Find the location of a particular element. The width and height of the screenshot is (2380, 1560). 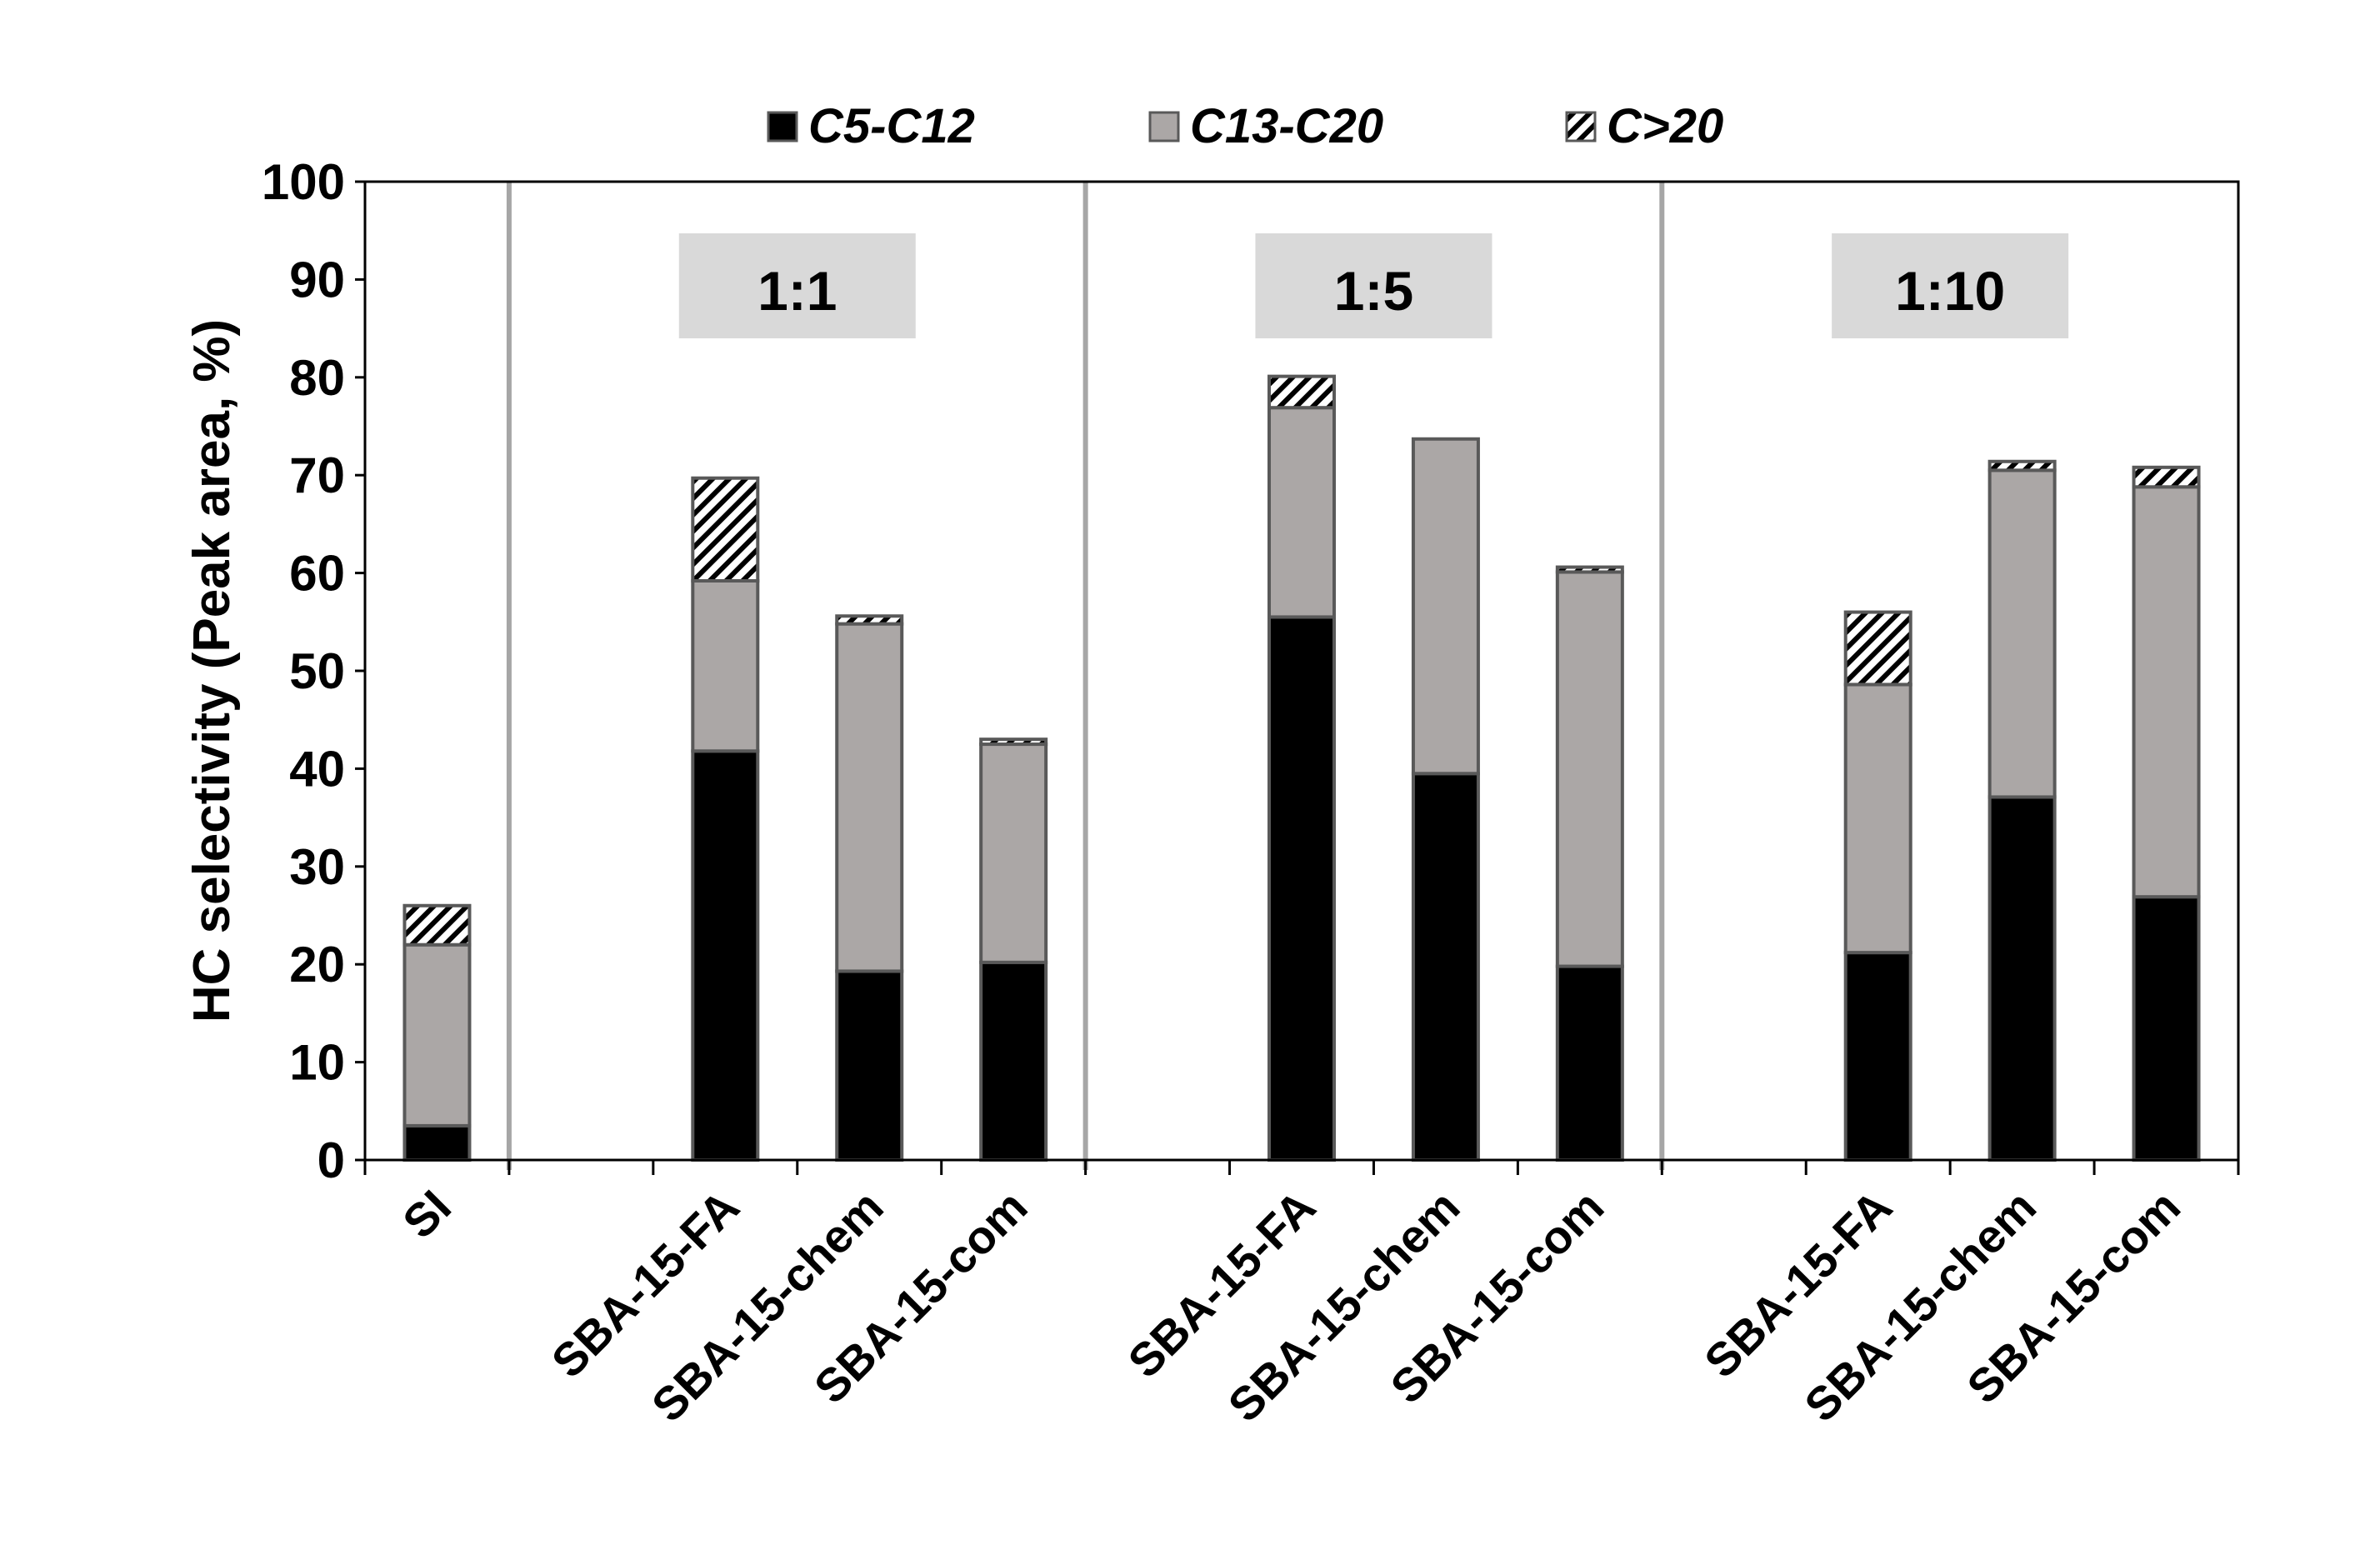

y-tick-label: 50 is located at coordinates (317, 671).